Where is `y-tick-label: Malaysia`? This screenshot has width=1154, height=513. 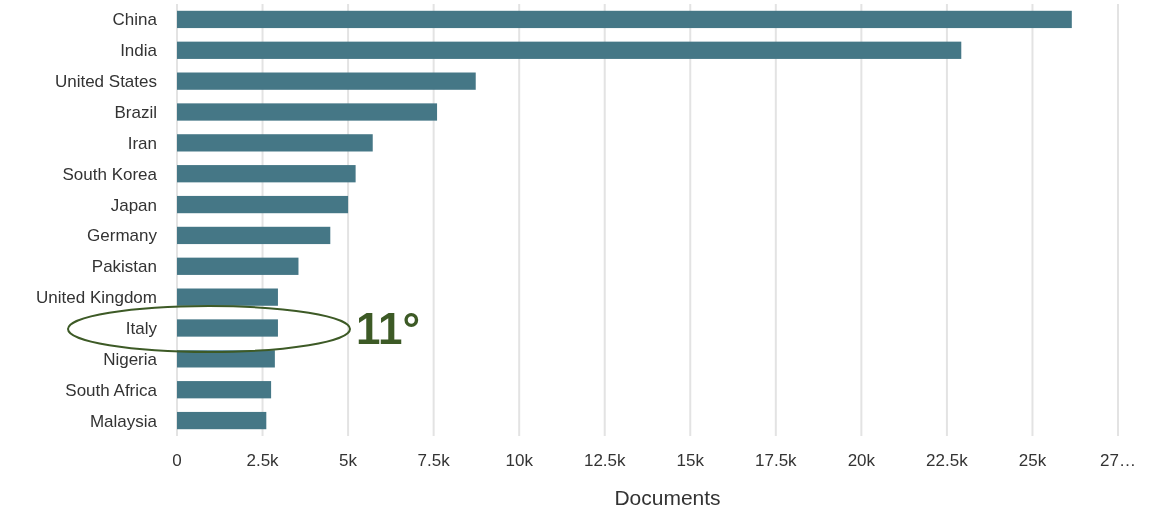 y-tick-label: Malaysia is located at coordinates (123, 421).